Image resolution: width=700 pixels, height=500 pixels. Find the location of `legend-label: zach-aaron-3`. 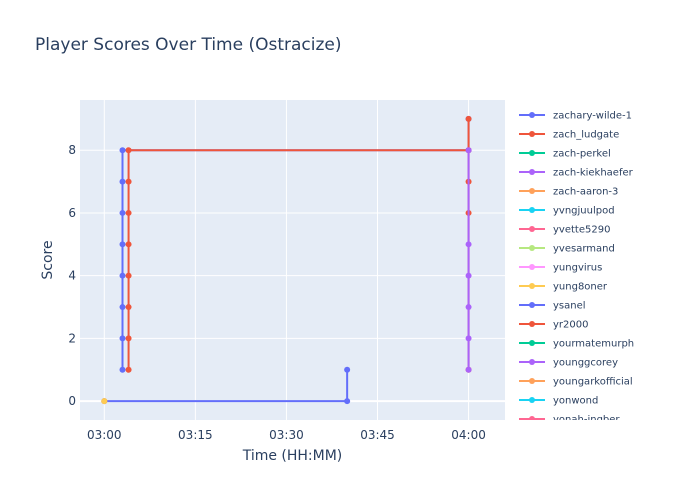

legend-label: zach-aaron-3 is located at coordinates (585, 192).